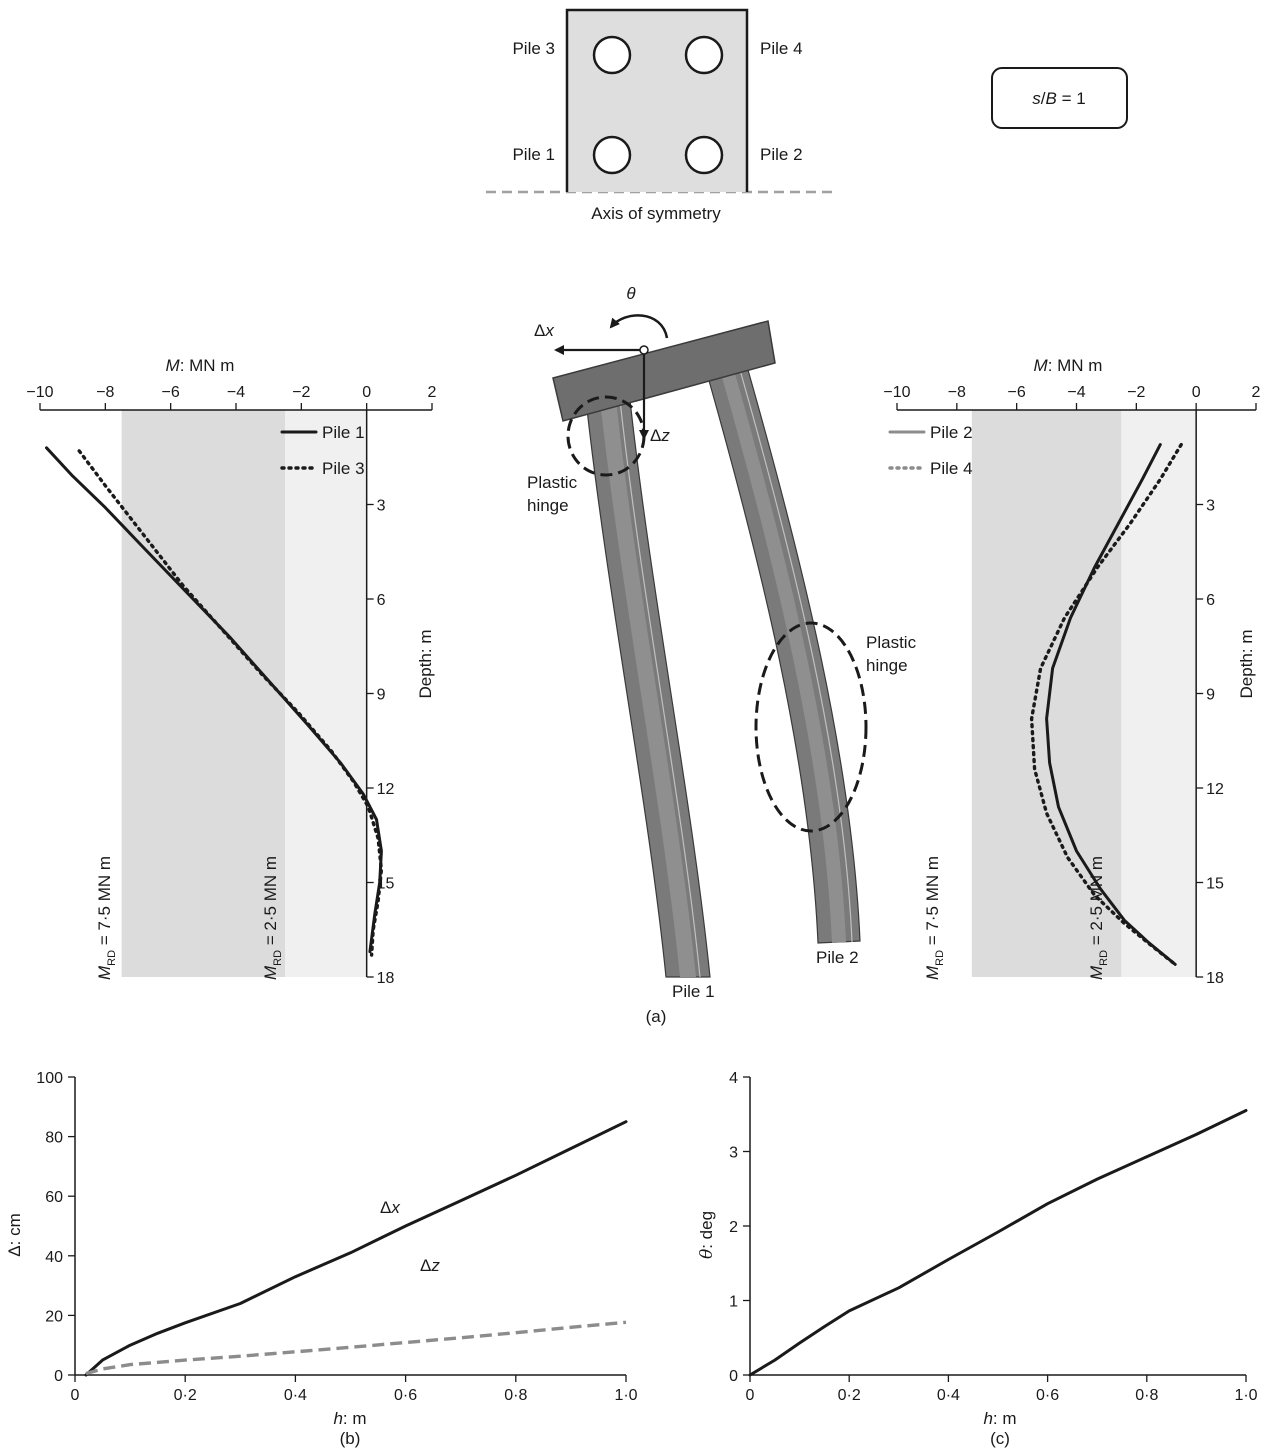 This screenshot has width=1269, height=1454. What do you see at coordinates (891, 642) in the screenshot?
I see `plastic-hinge-2-label-line1: Plastic` at bounding box center [891, 642].